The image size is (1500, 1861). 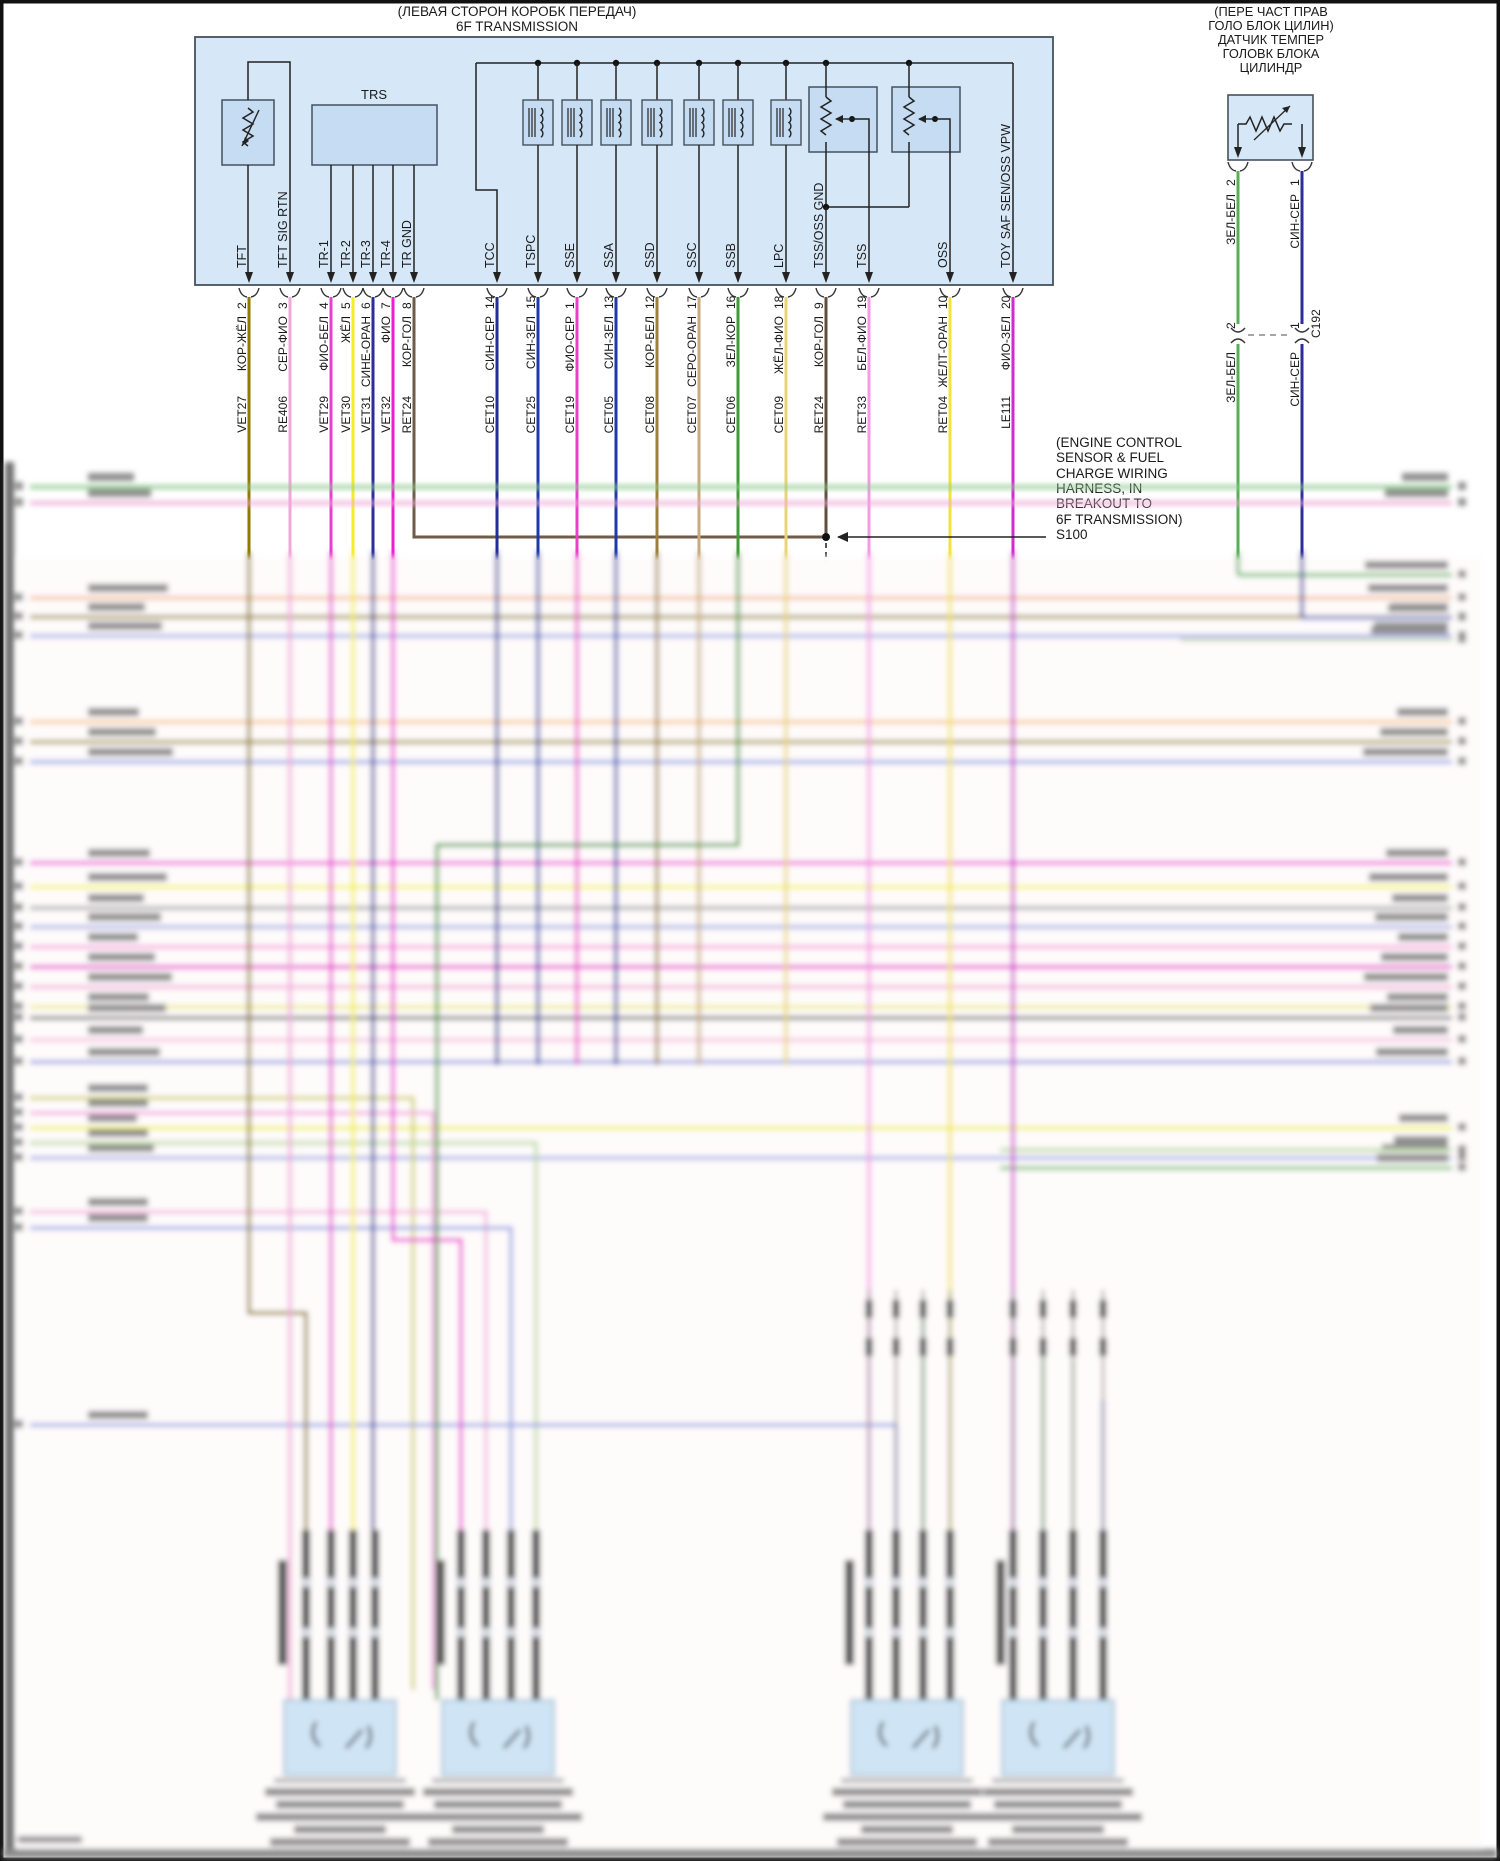 What do you see at coordinates (346, 414) in the screenshot?
I see `wire-code-label: VET30` at bounding box center [346, 414].